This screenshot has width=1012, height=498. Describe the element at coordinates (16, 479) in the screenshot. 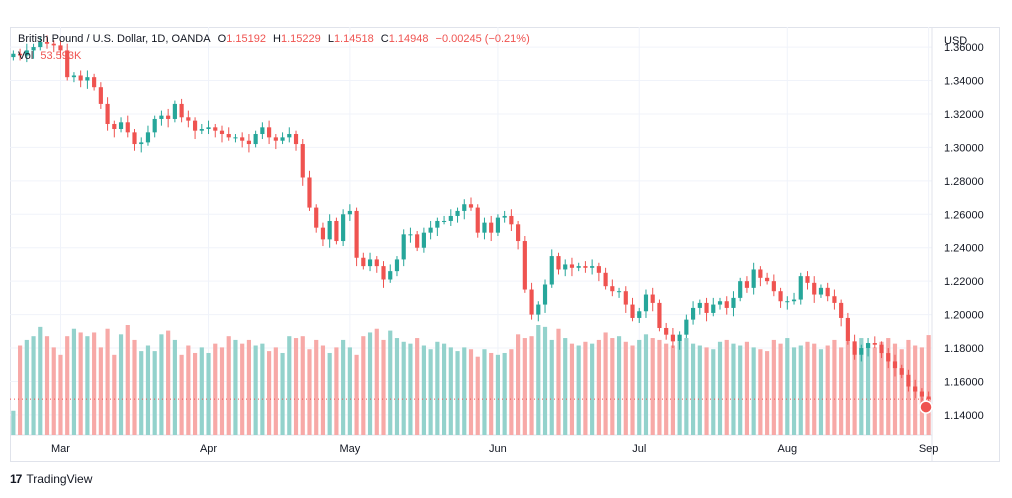

I see `tradingview-logo-icon: 17` at that location.